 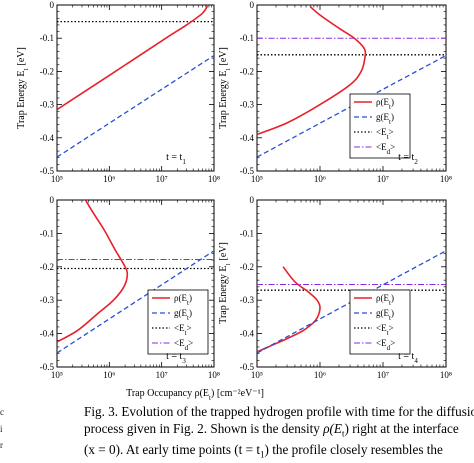 What do you see at coordinates (353, 449) in the screenshot?
I see `caption-text: ) the profile closely resembles the` at bounding box center [353, 449].